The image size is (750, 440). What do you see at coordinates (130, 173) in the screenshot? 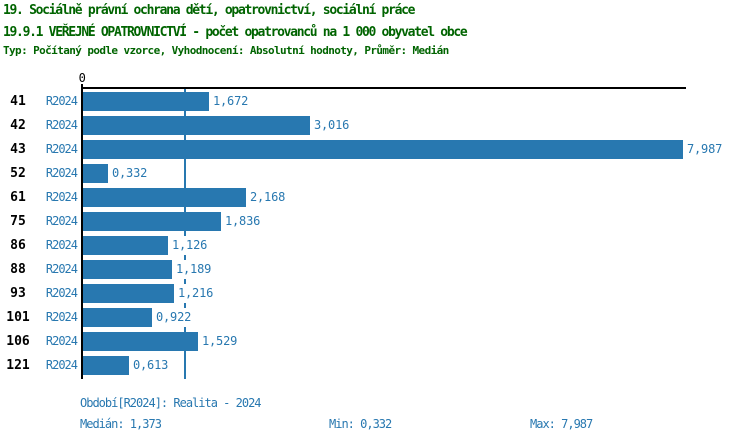
I see `bar-value-label: 0,332` at bounding box center [130, 173].